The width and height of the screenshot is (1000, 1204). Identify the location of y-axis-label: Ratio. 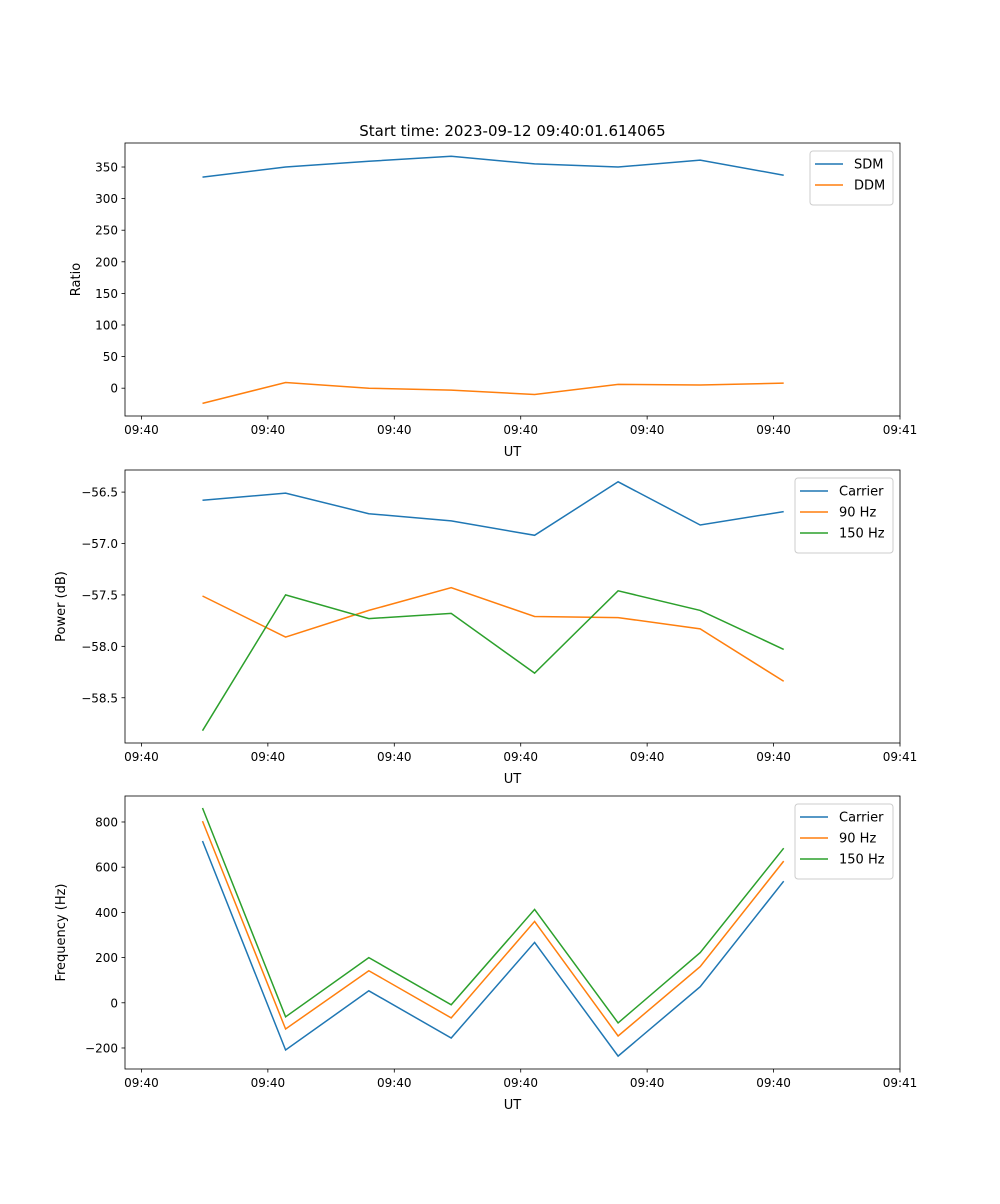
(76, 279).